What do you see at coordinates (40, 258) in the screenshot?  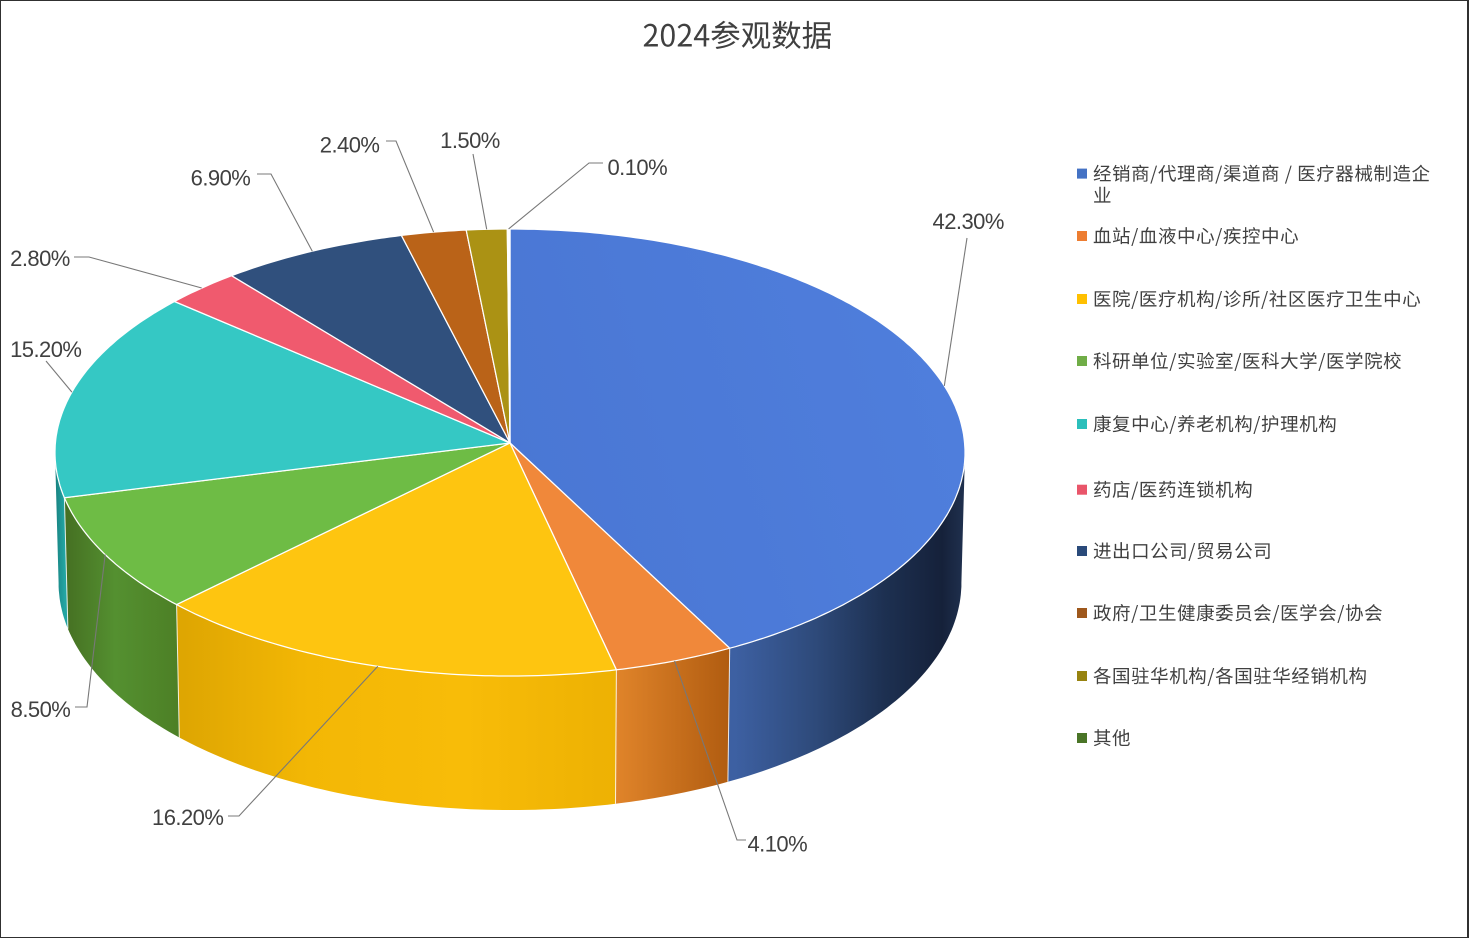 I see `svg-text: 2.80%` at bounding box center [40, 258].